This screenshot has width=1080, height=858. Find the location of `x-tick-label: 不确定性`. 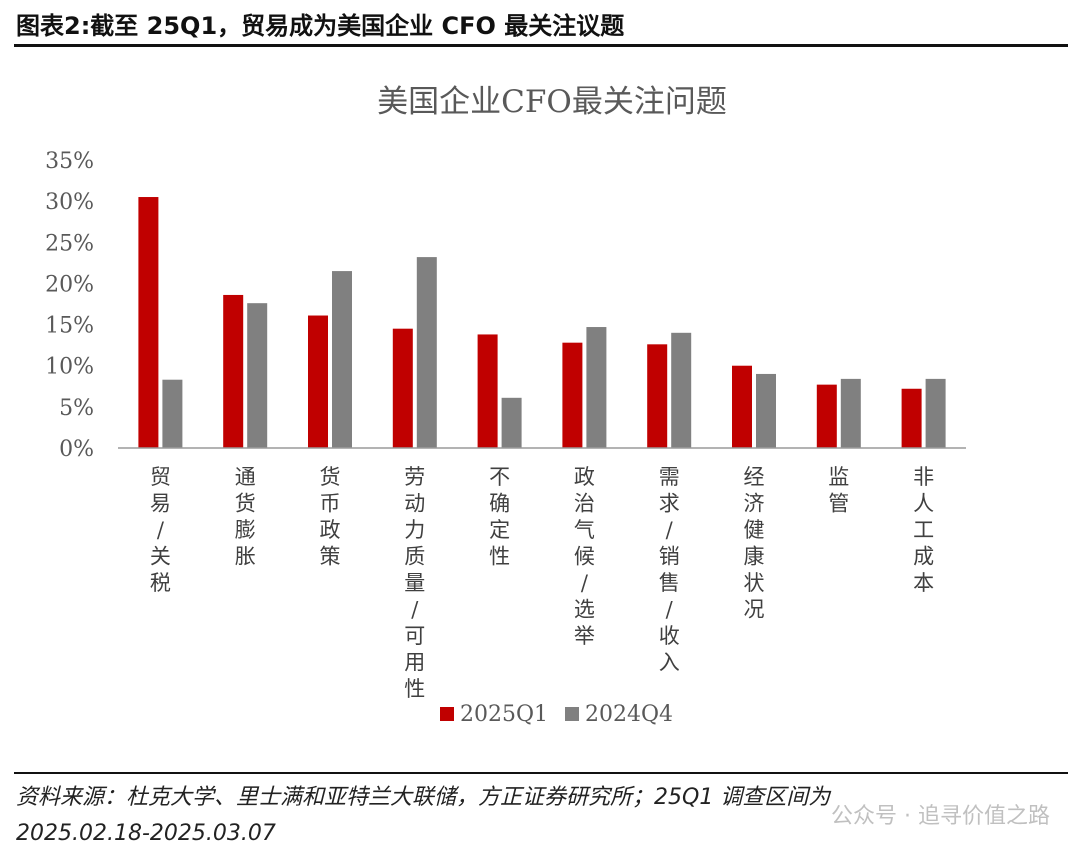

x-tick-label: 不确定性 is located at coordinates (499, 517).